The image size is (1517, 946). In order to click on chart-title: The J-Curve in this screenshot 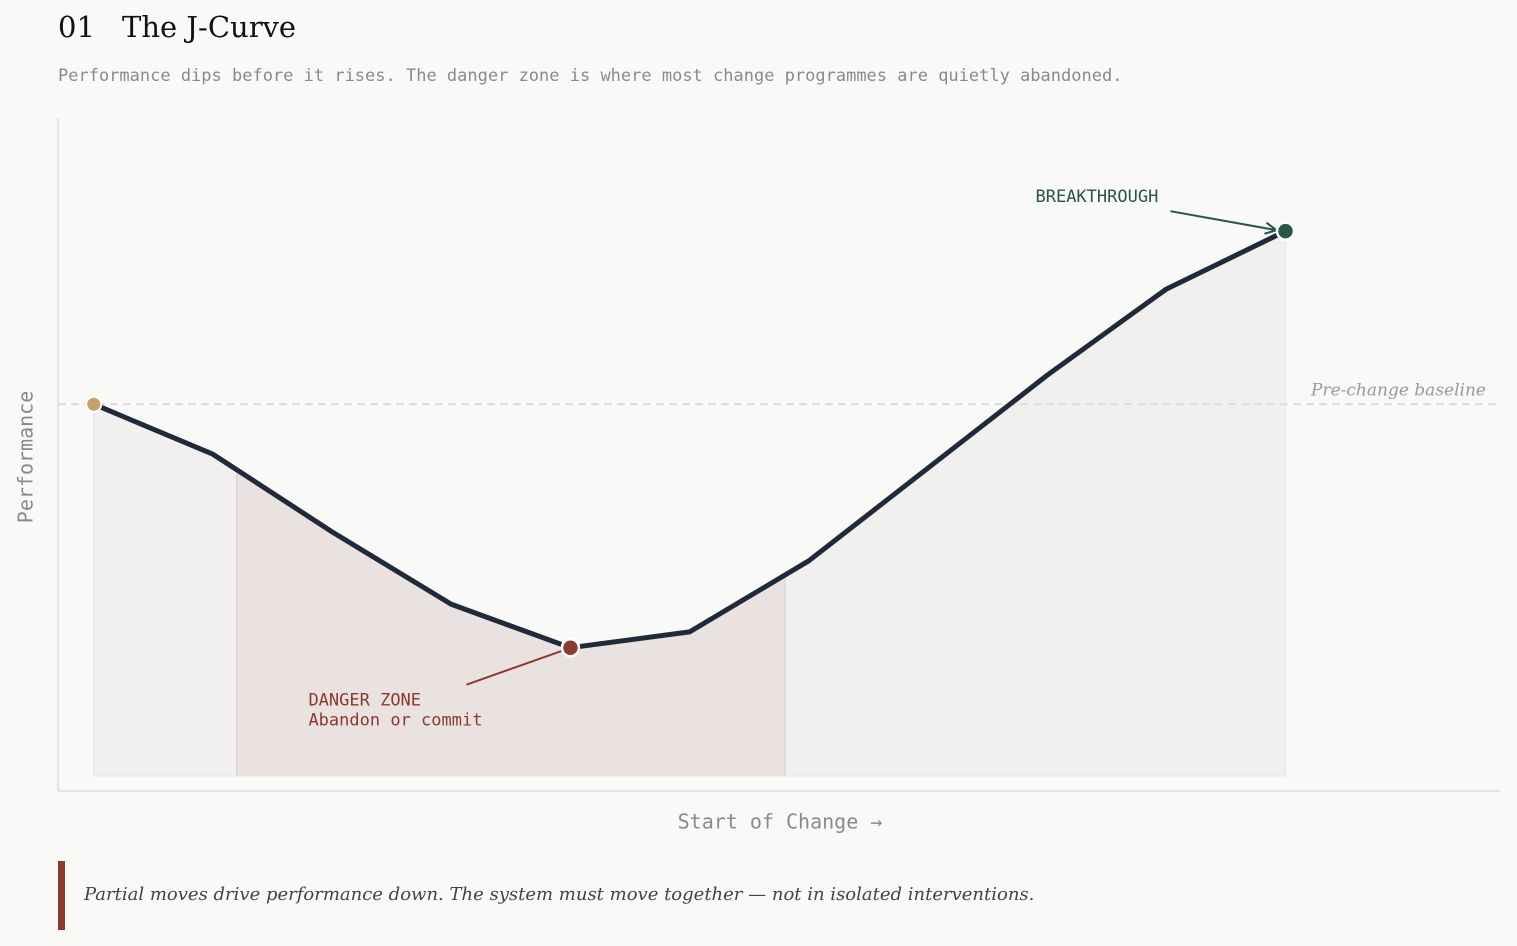, I will do `click(209, 27)`.